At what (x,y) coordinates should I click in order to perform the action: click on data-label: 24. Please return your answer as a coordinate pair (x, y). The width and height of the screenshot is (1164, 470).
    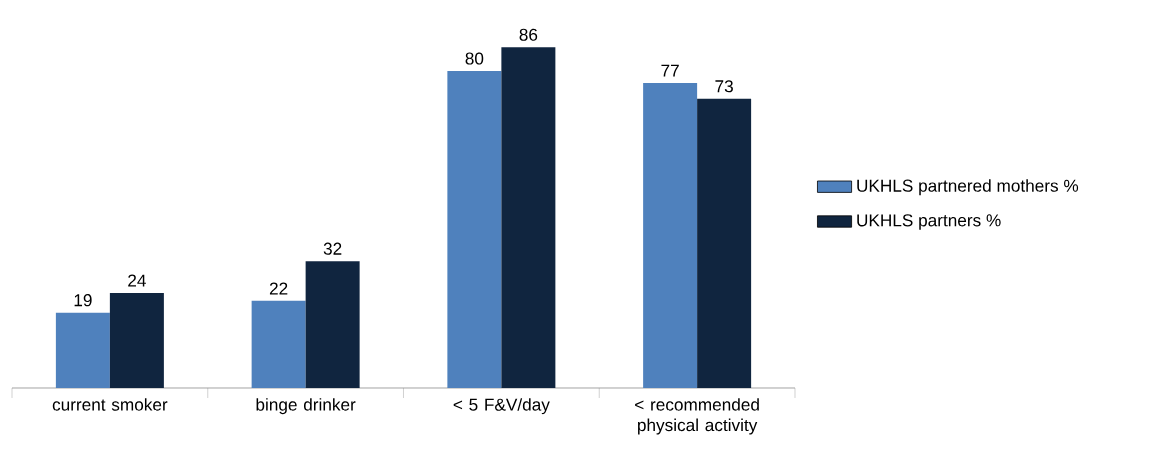
    Looking at the image, I should click on (137, 280).